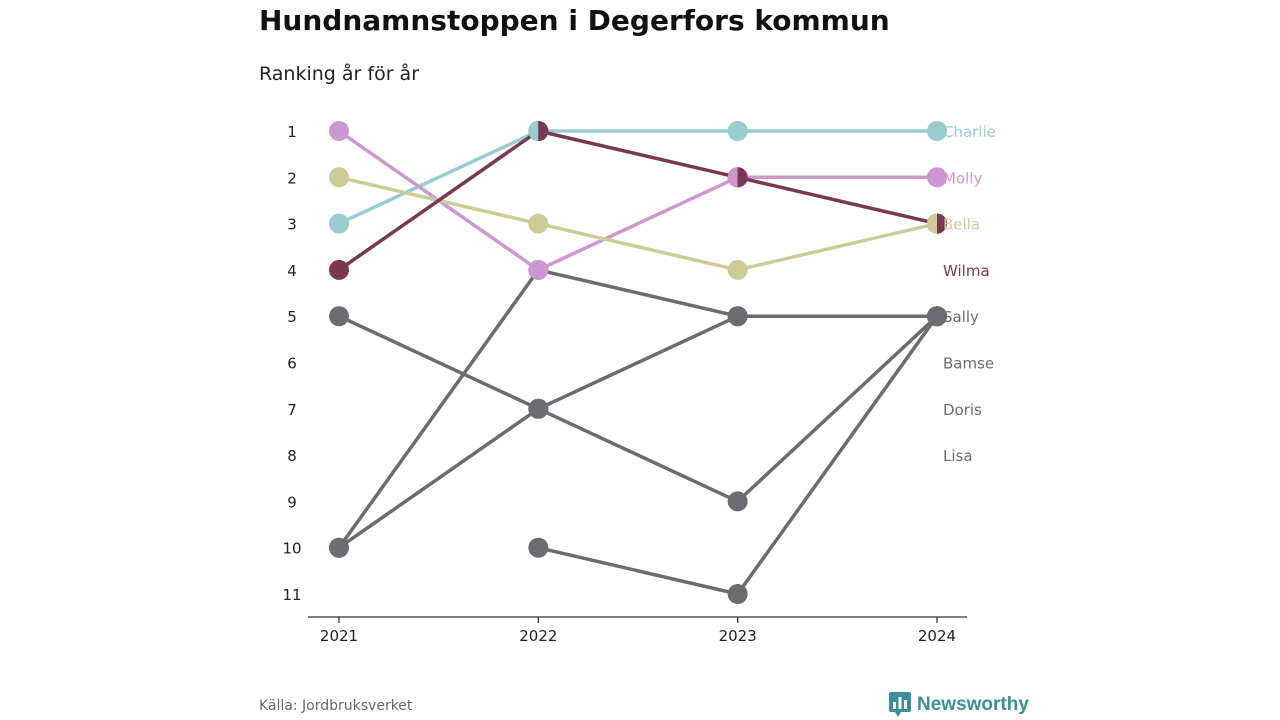 This screenshot has height=720, width=1280. I want to click on point-charlie-2024, so click(936, 131).